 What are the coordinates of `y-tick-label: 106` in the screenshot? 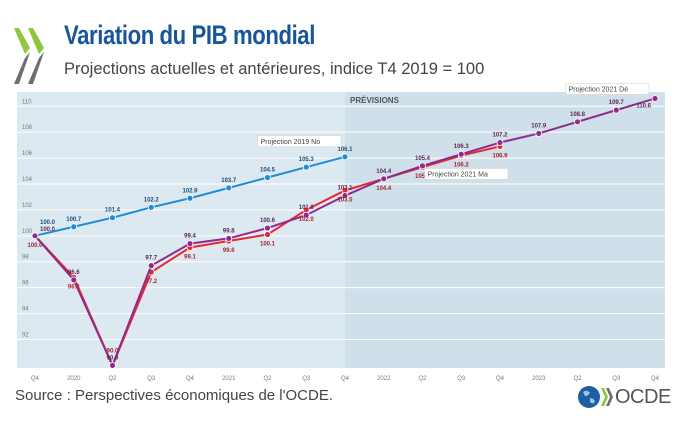 It's located at (27, 154).